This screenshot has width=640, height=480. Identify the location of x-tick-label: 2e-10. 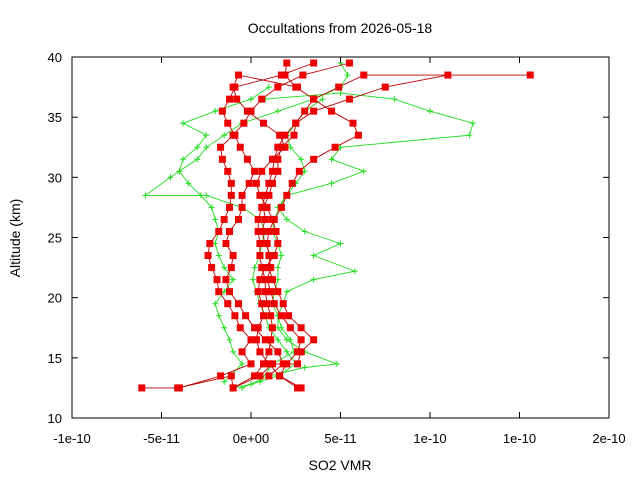
(608, 438).